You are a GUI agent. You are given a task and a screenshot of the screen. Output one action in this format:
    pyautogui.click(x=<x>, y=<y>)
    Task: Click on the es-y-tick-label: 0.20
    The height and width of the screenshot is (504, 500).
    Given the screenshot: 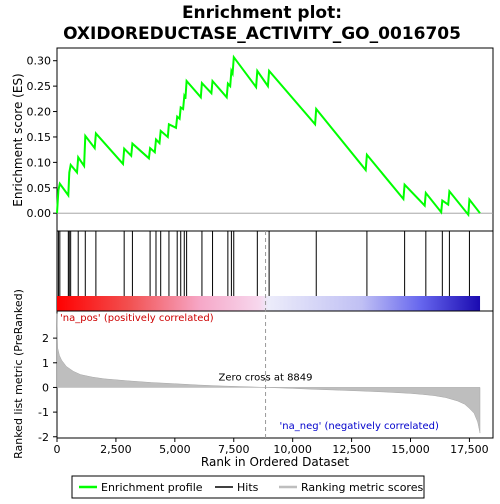 What is the action you would take?
    pyautogui.click(x=39, y=112)
    